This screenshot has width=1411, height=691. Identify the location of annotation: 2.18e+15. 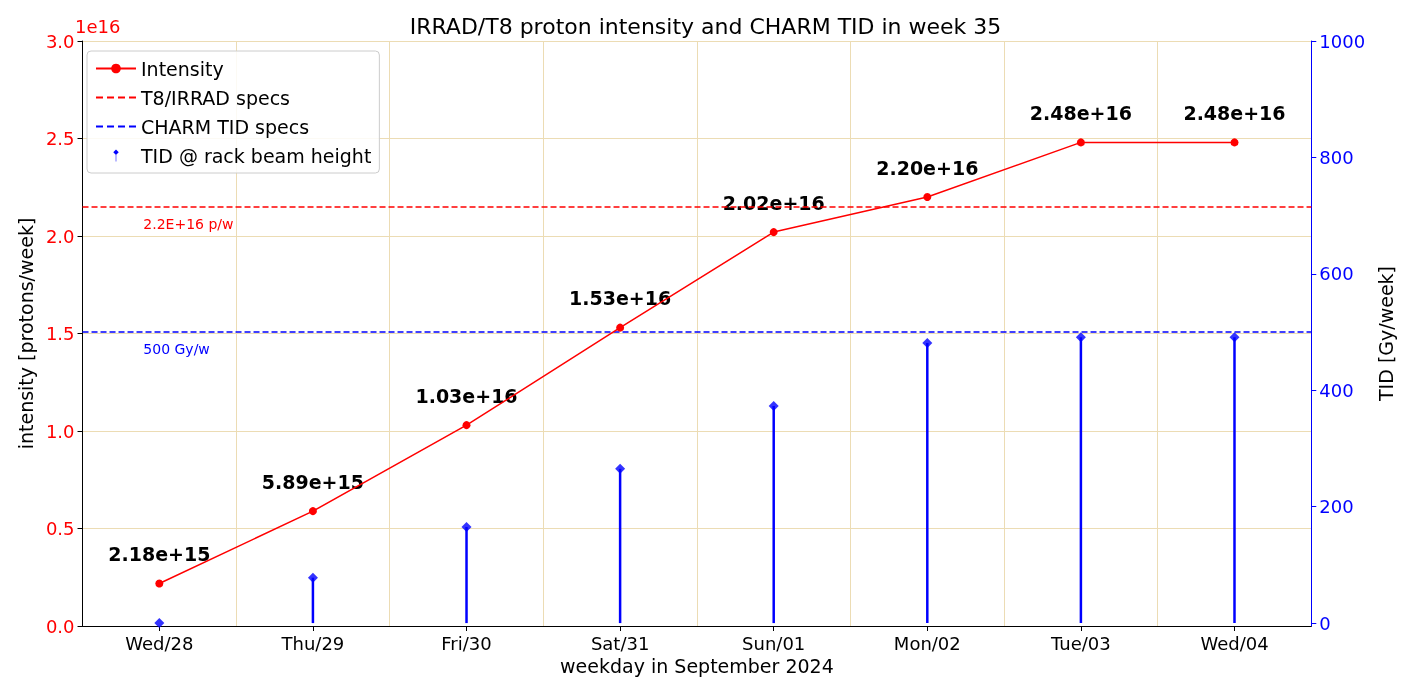
(159, 553).